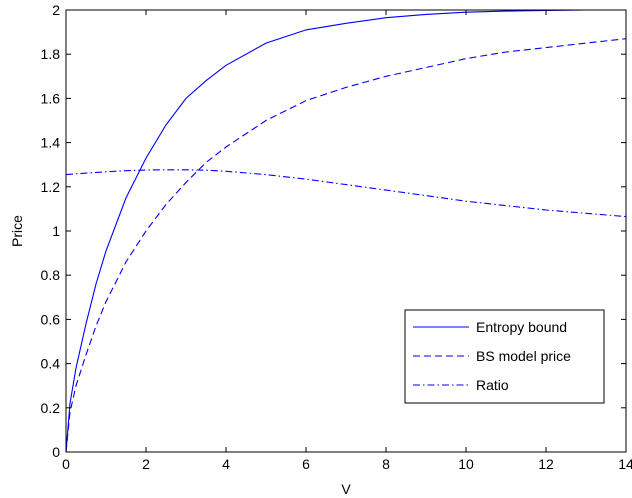  What do you see at coordinates (523, 356) in the screenshot?
I see `legend-entry-label: BS model price` at bounding box center [523, 356].